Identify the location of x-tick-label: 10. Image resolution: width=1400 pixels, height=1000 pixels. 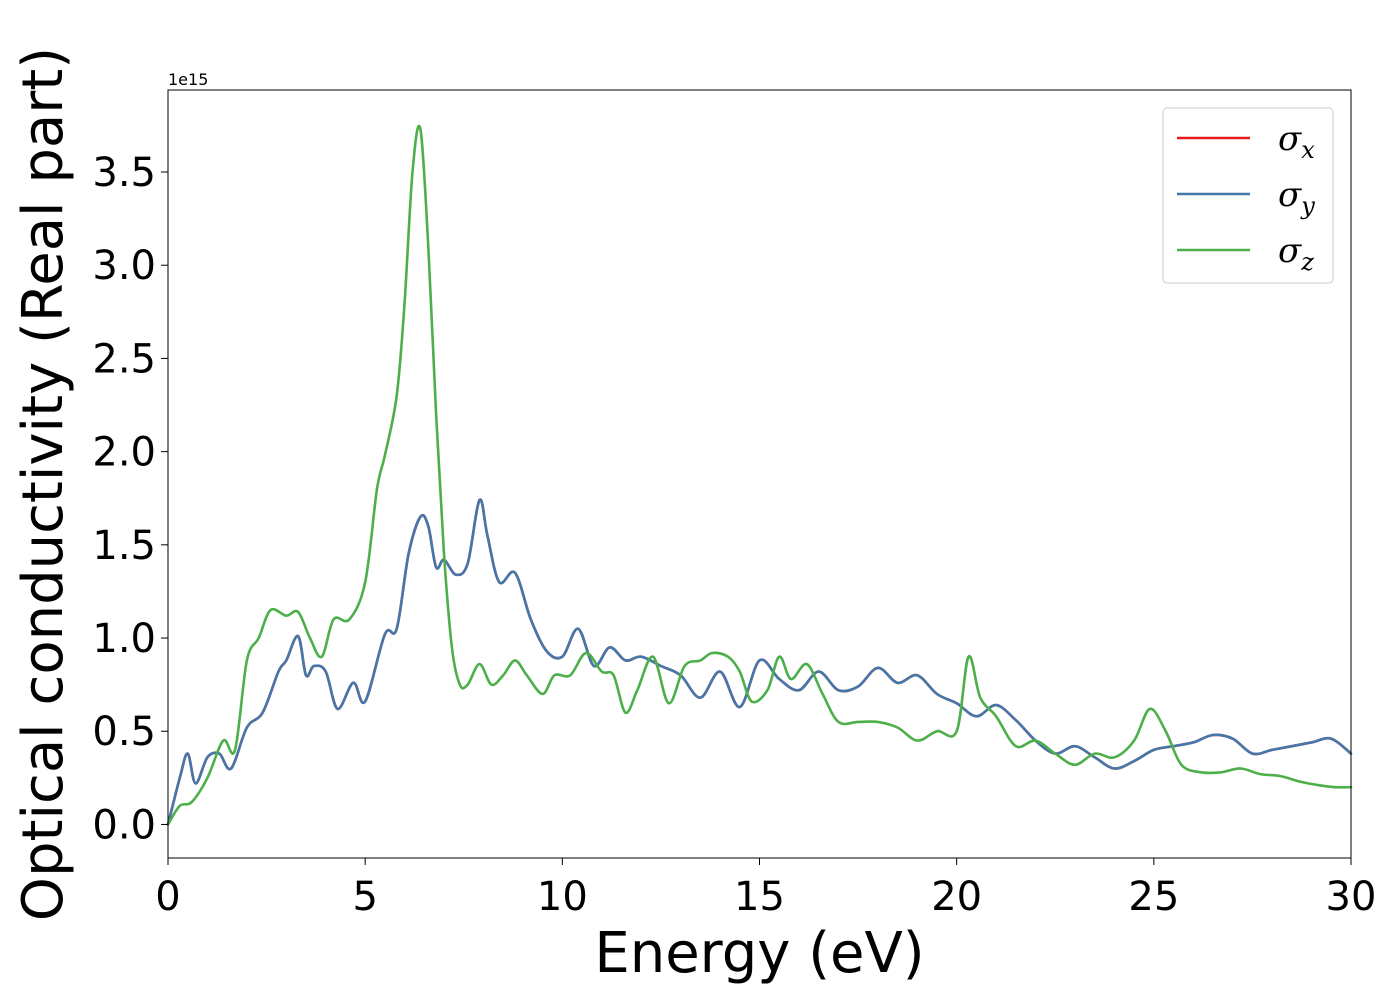
(562, 897).